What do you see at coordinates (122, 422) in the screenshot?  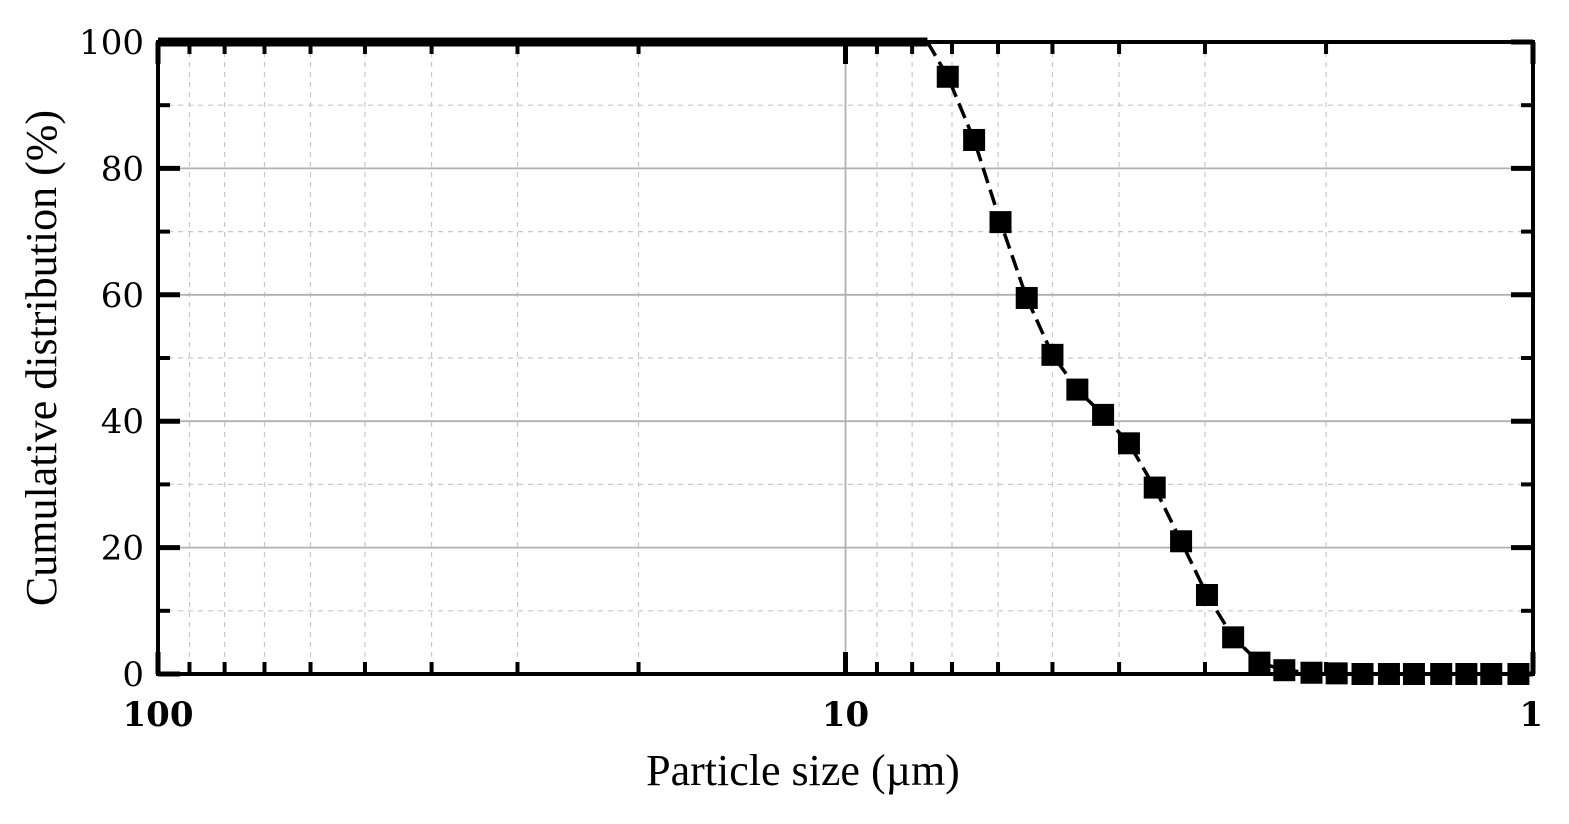 I see `y-tick-label: 40` at bounding box center [122, 422].